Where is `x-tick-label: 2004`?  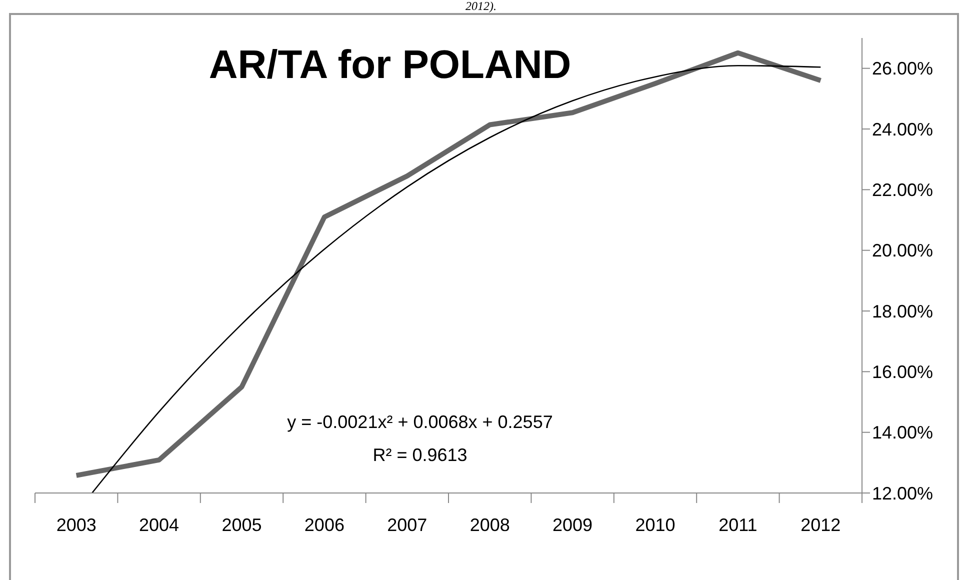
x-tick-label: 2004 is located at coordinates (159, 525).